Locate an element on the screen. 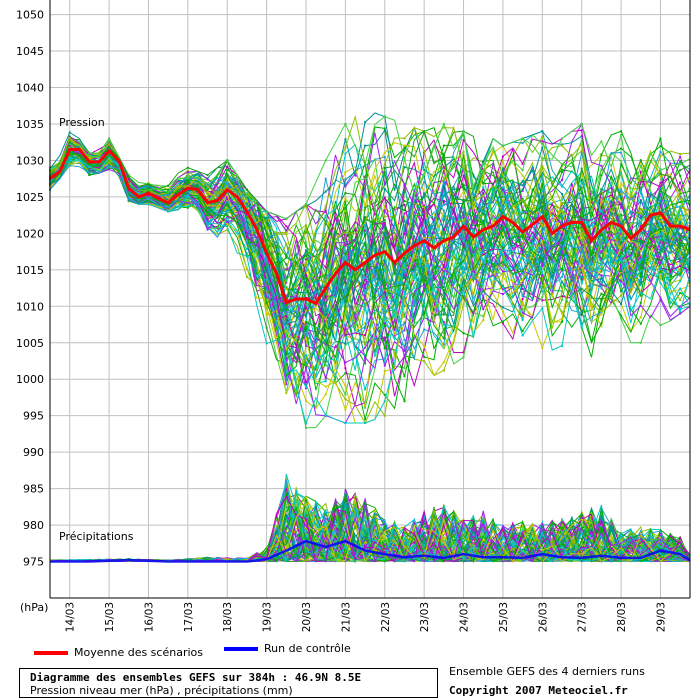  x-tick-label: 20/03 is located at coordinates (307, 617).